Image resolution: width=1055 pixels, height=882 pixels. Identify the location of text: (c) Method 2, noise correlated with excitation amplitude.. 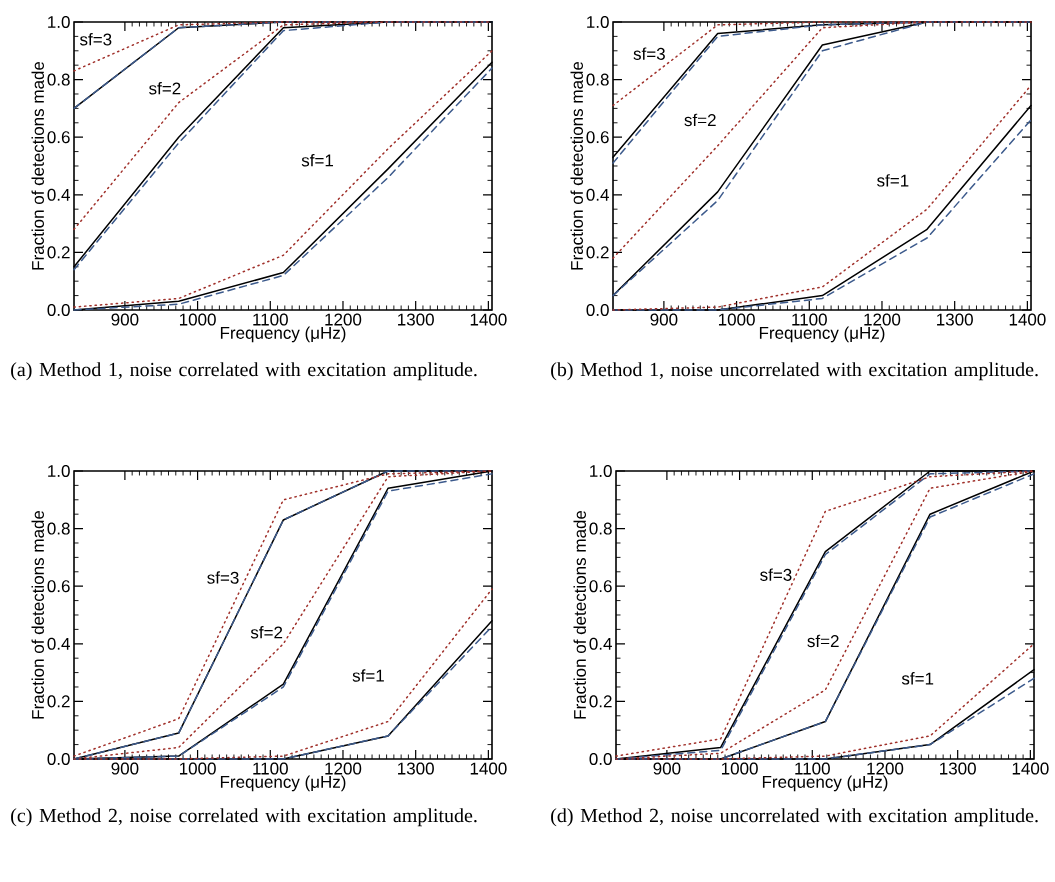
(244, 817).